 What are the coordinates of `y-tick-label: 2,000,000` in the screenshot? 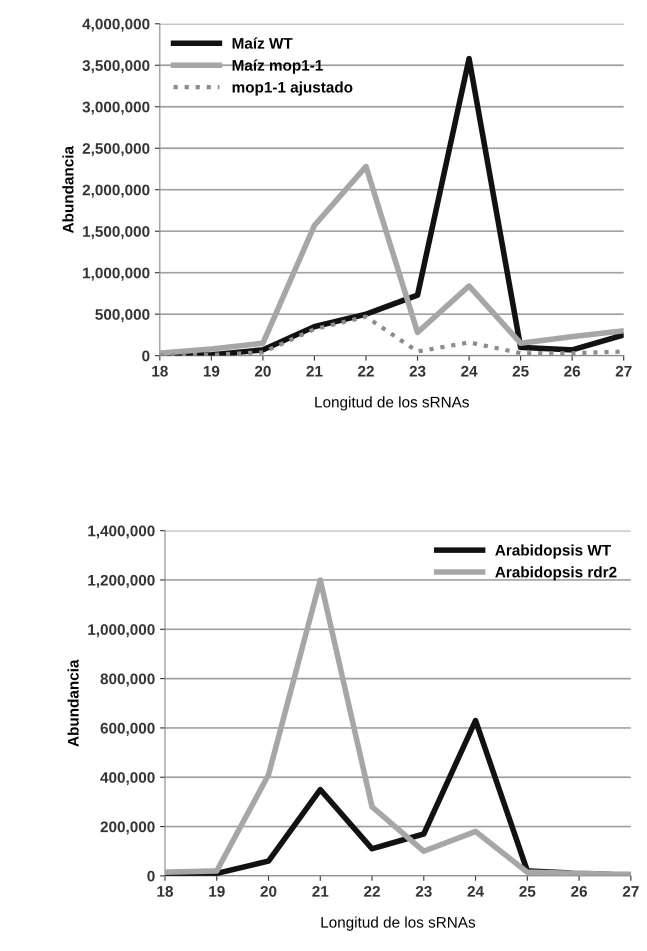 It's located at (116, 191).